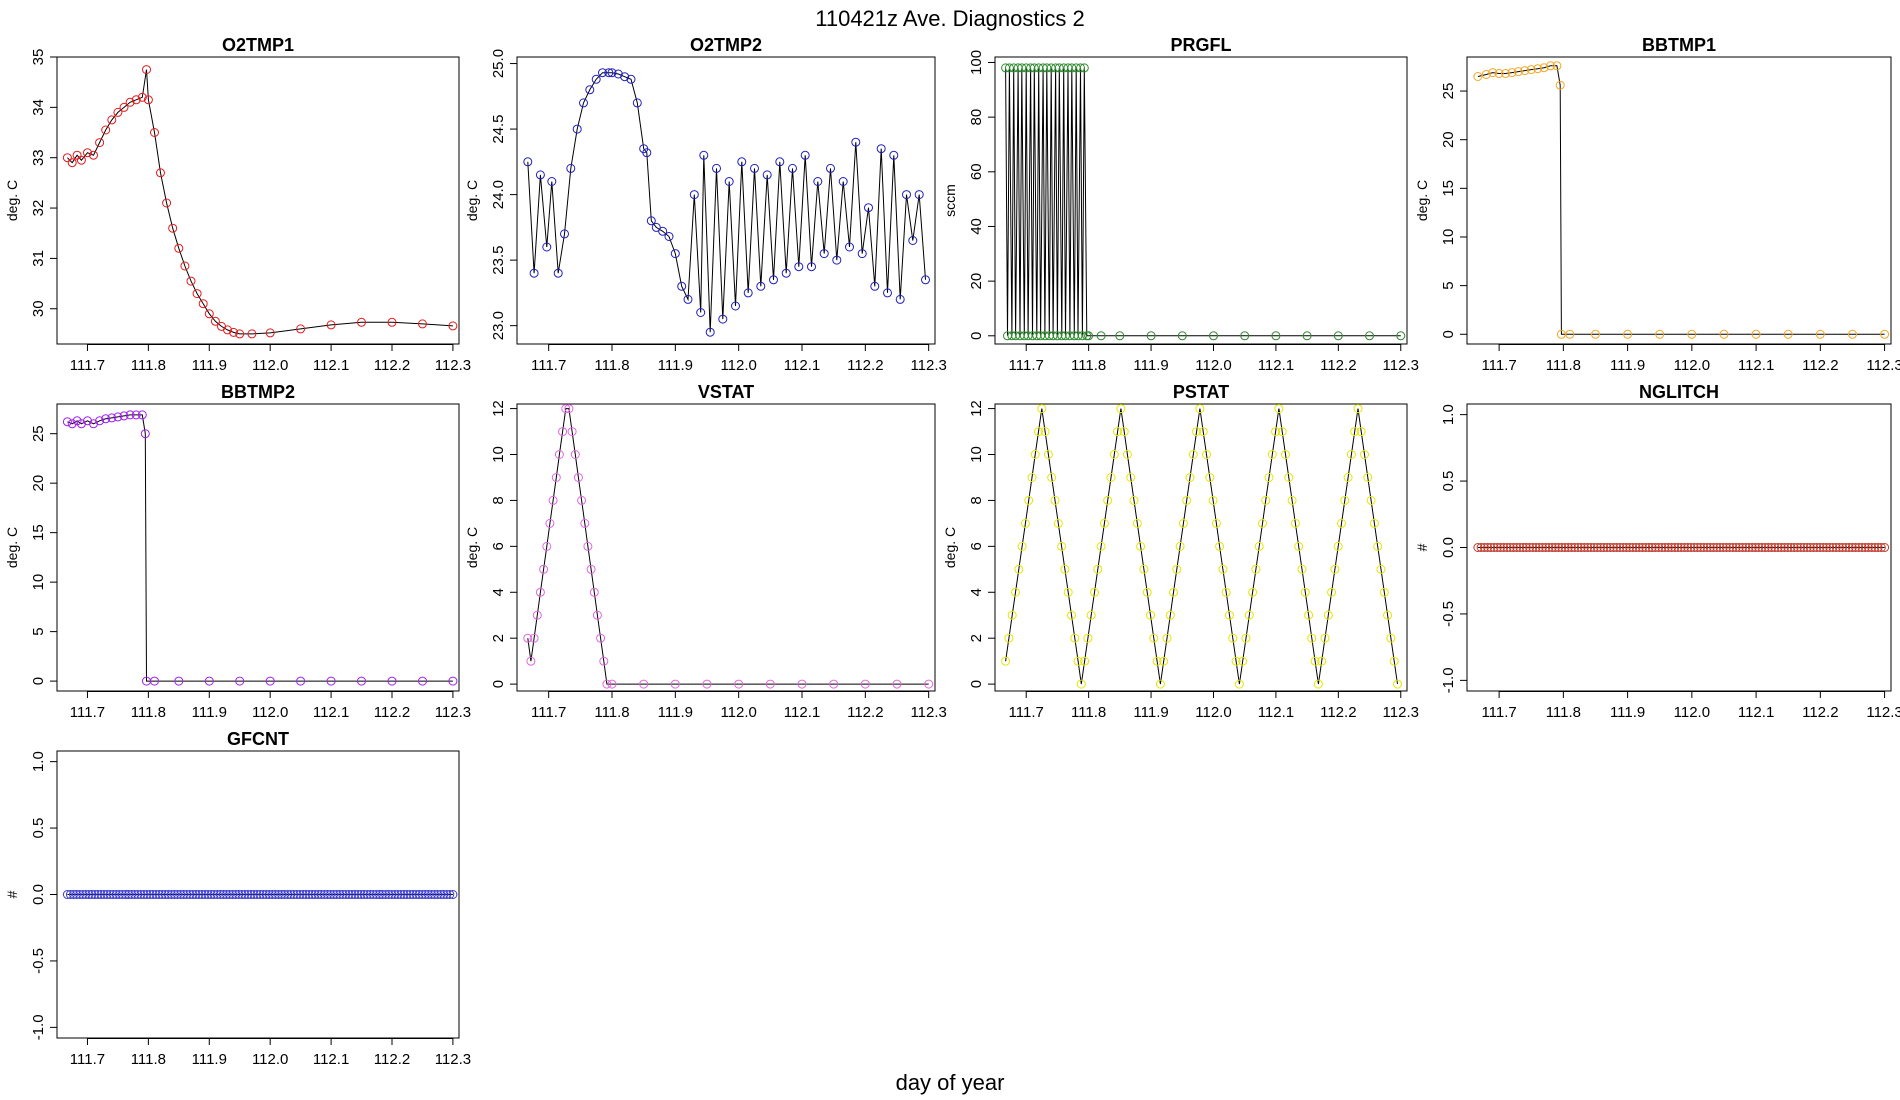  What do you see at coordinates (38, 894) in the screenshot?
I see `y-tick-label: 0.0` at bounding box center [38, 894].